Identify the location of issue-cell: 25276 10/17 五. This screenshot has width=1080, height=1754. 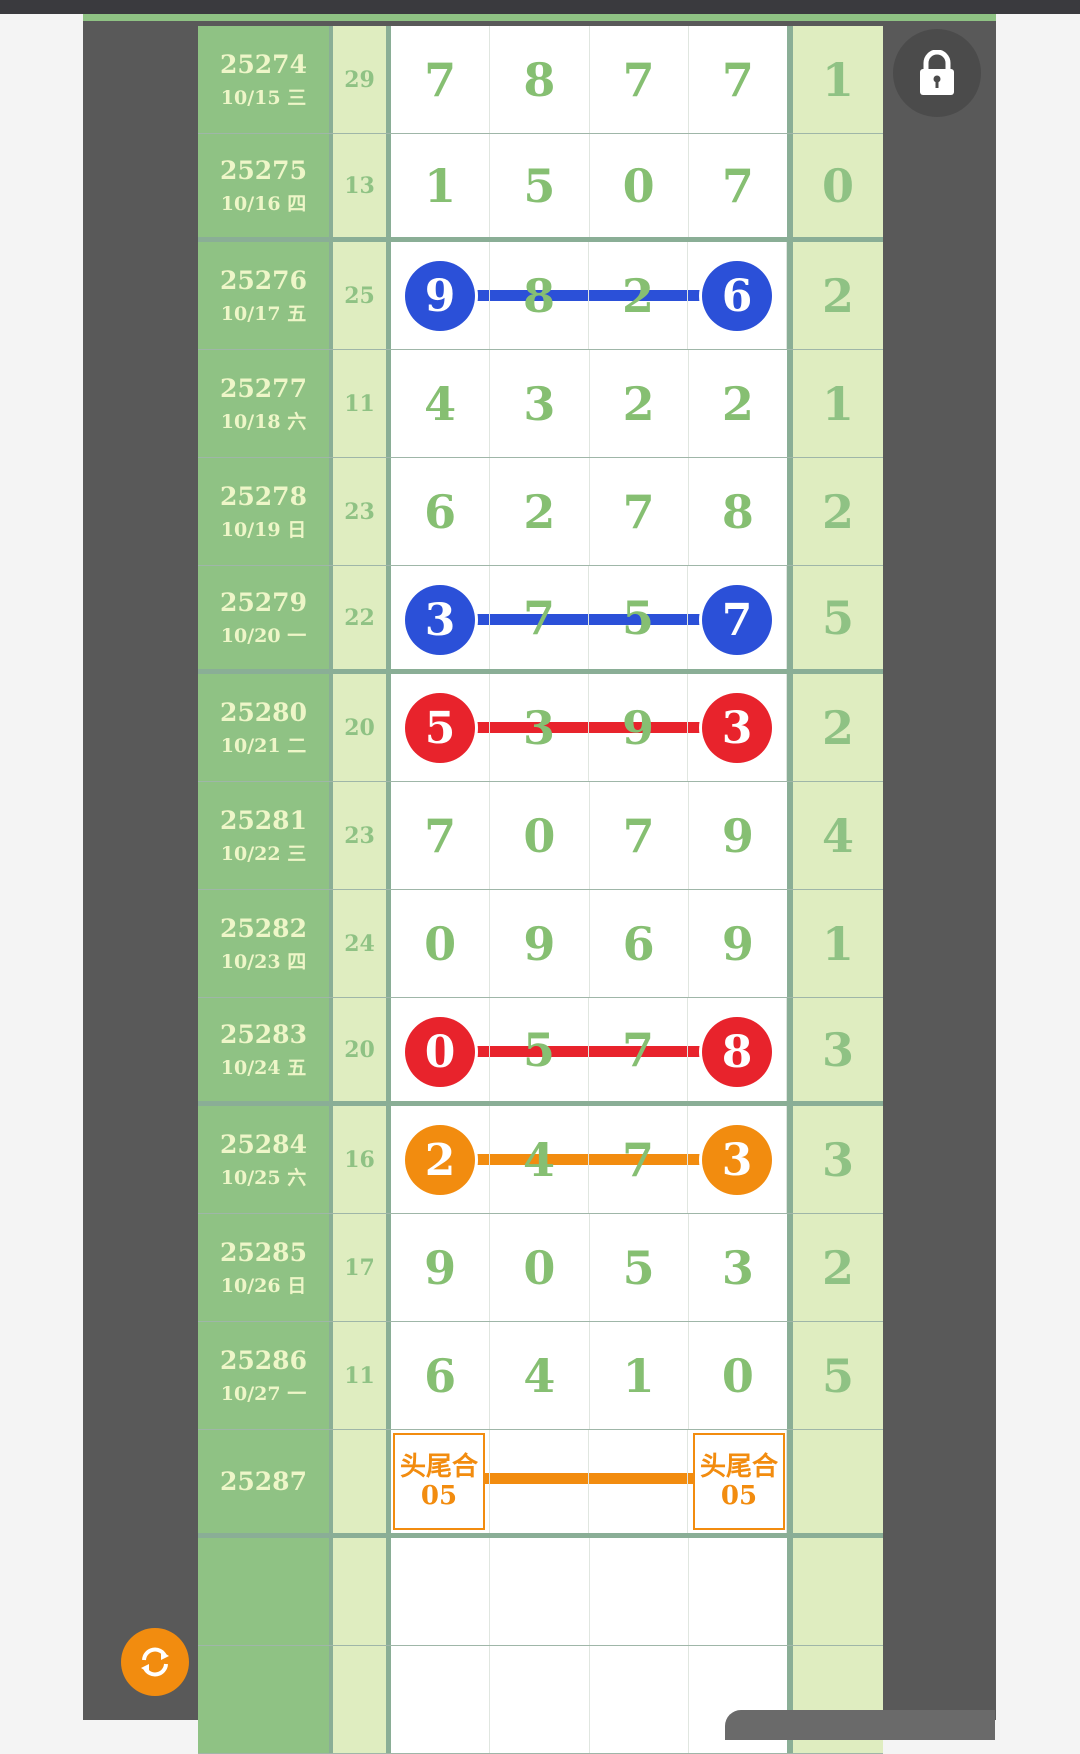
(263, 295).